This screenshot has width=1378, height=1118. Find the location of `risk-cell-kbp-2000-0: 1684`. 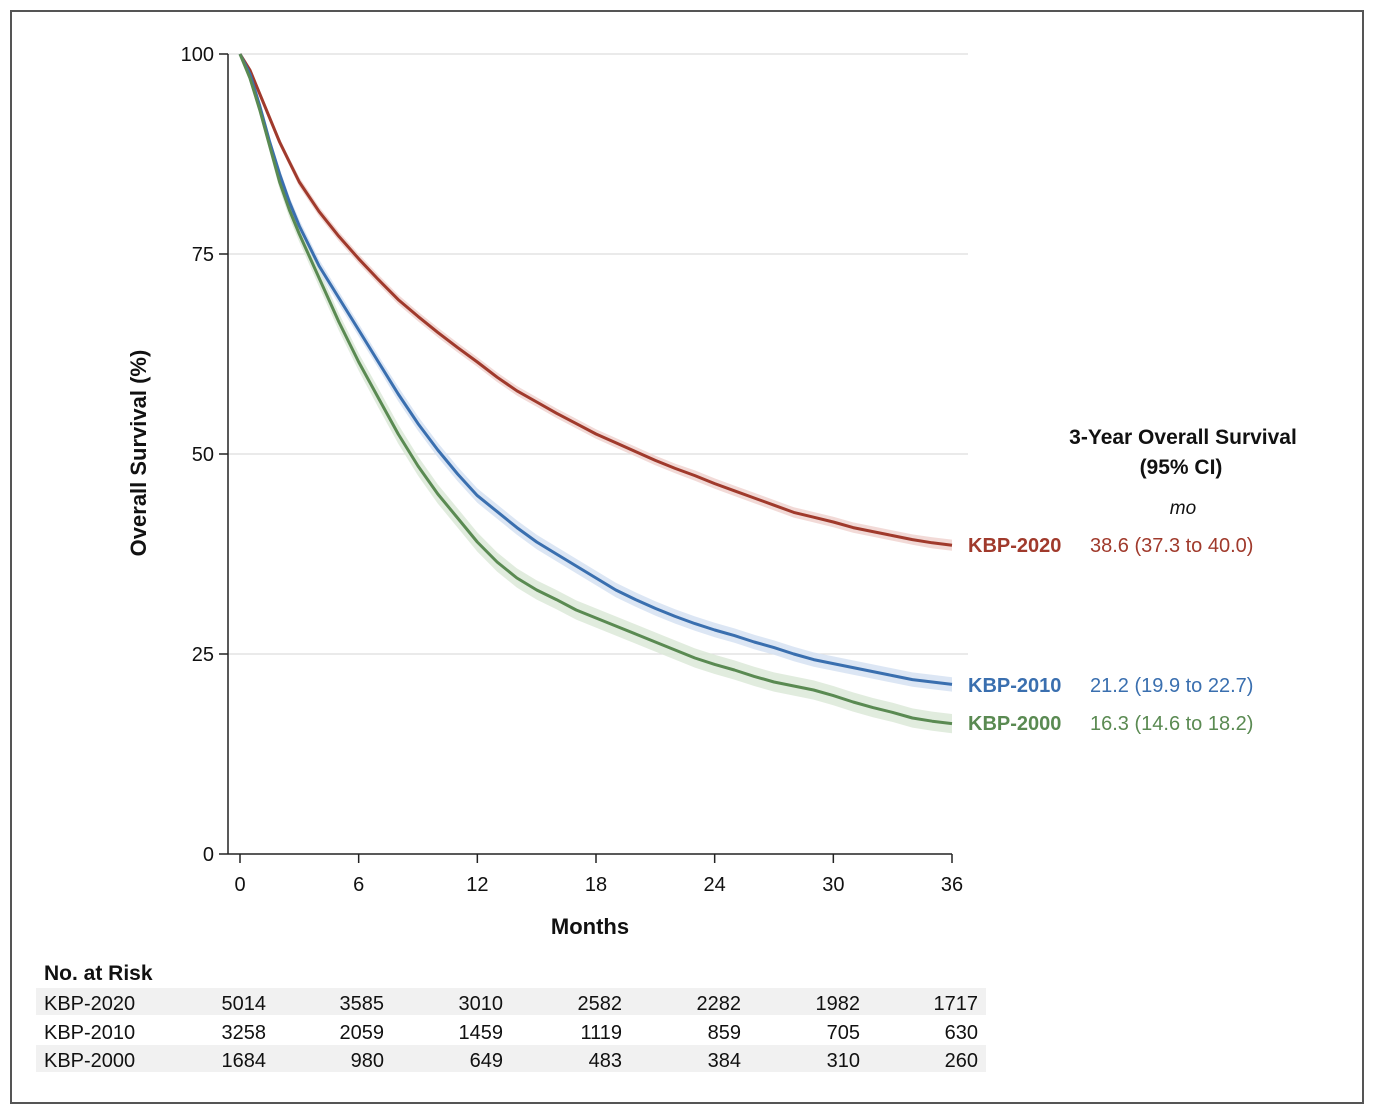

risk-cell-kbp-2000-0: 1684 is located at coordinates (244, 1061).